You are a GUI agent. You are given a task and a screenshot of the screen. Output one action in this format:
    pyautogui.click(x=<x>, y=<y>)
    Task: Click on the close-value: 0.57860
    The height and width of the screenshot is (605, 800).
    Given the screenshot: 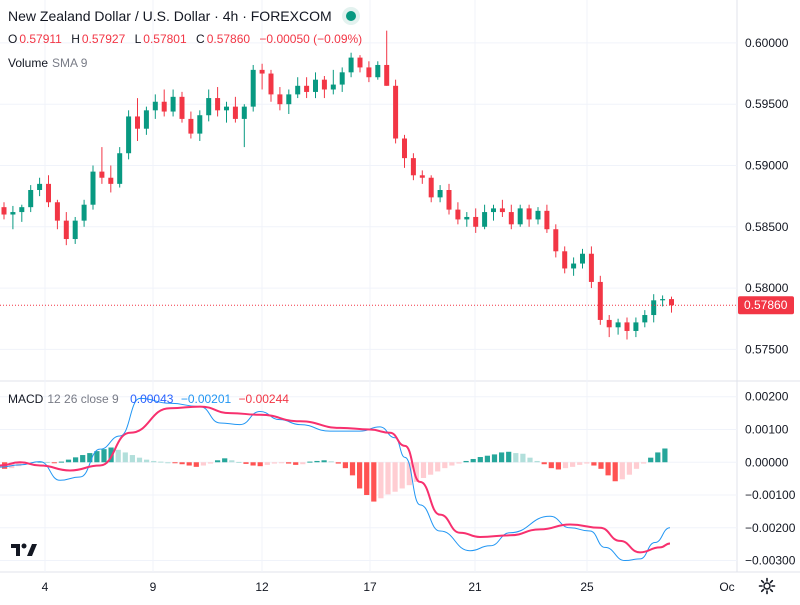 What is the action you would take?
    pyautogui.click(x=228, y=39)
    